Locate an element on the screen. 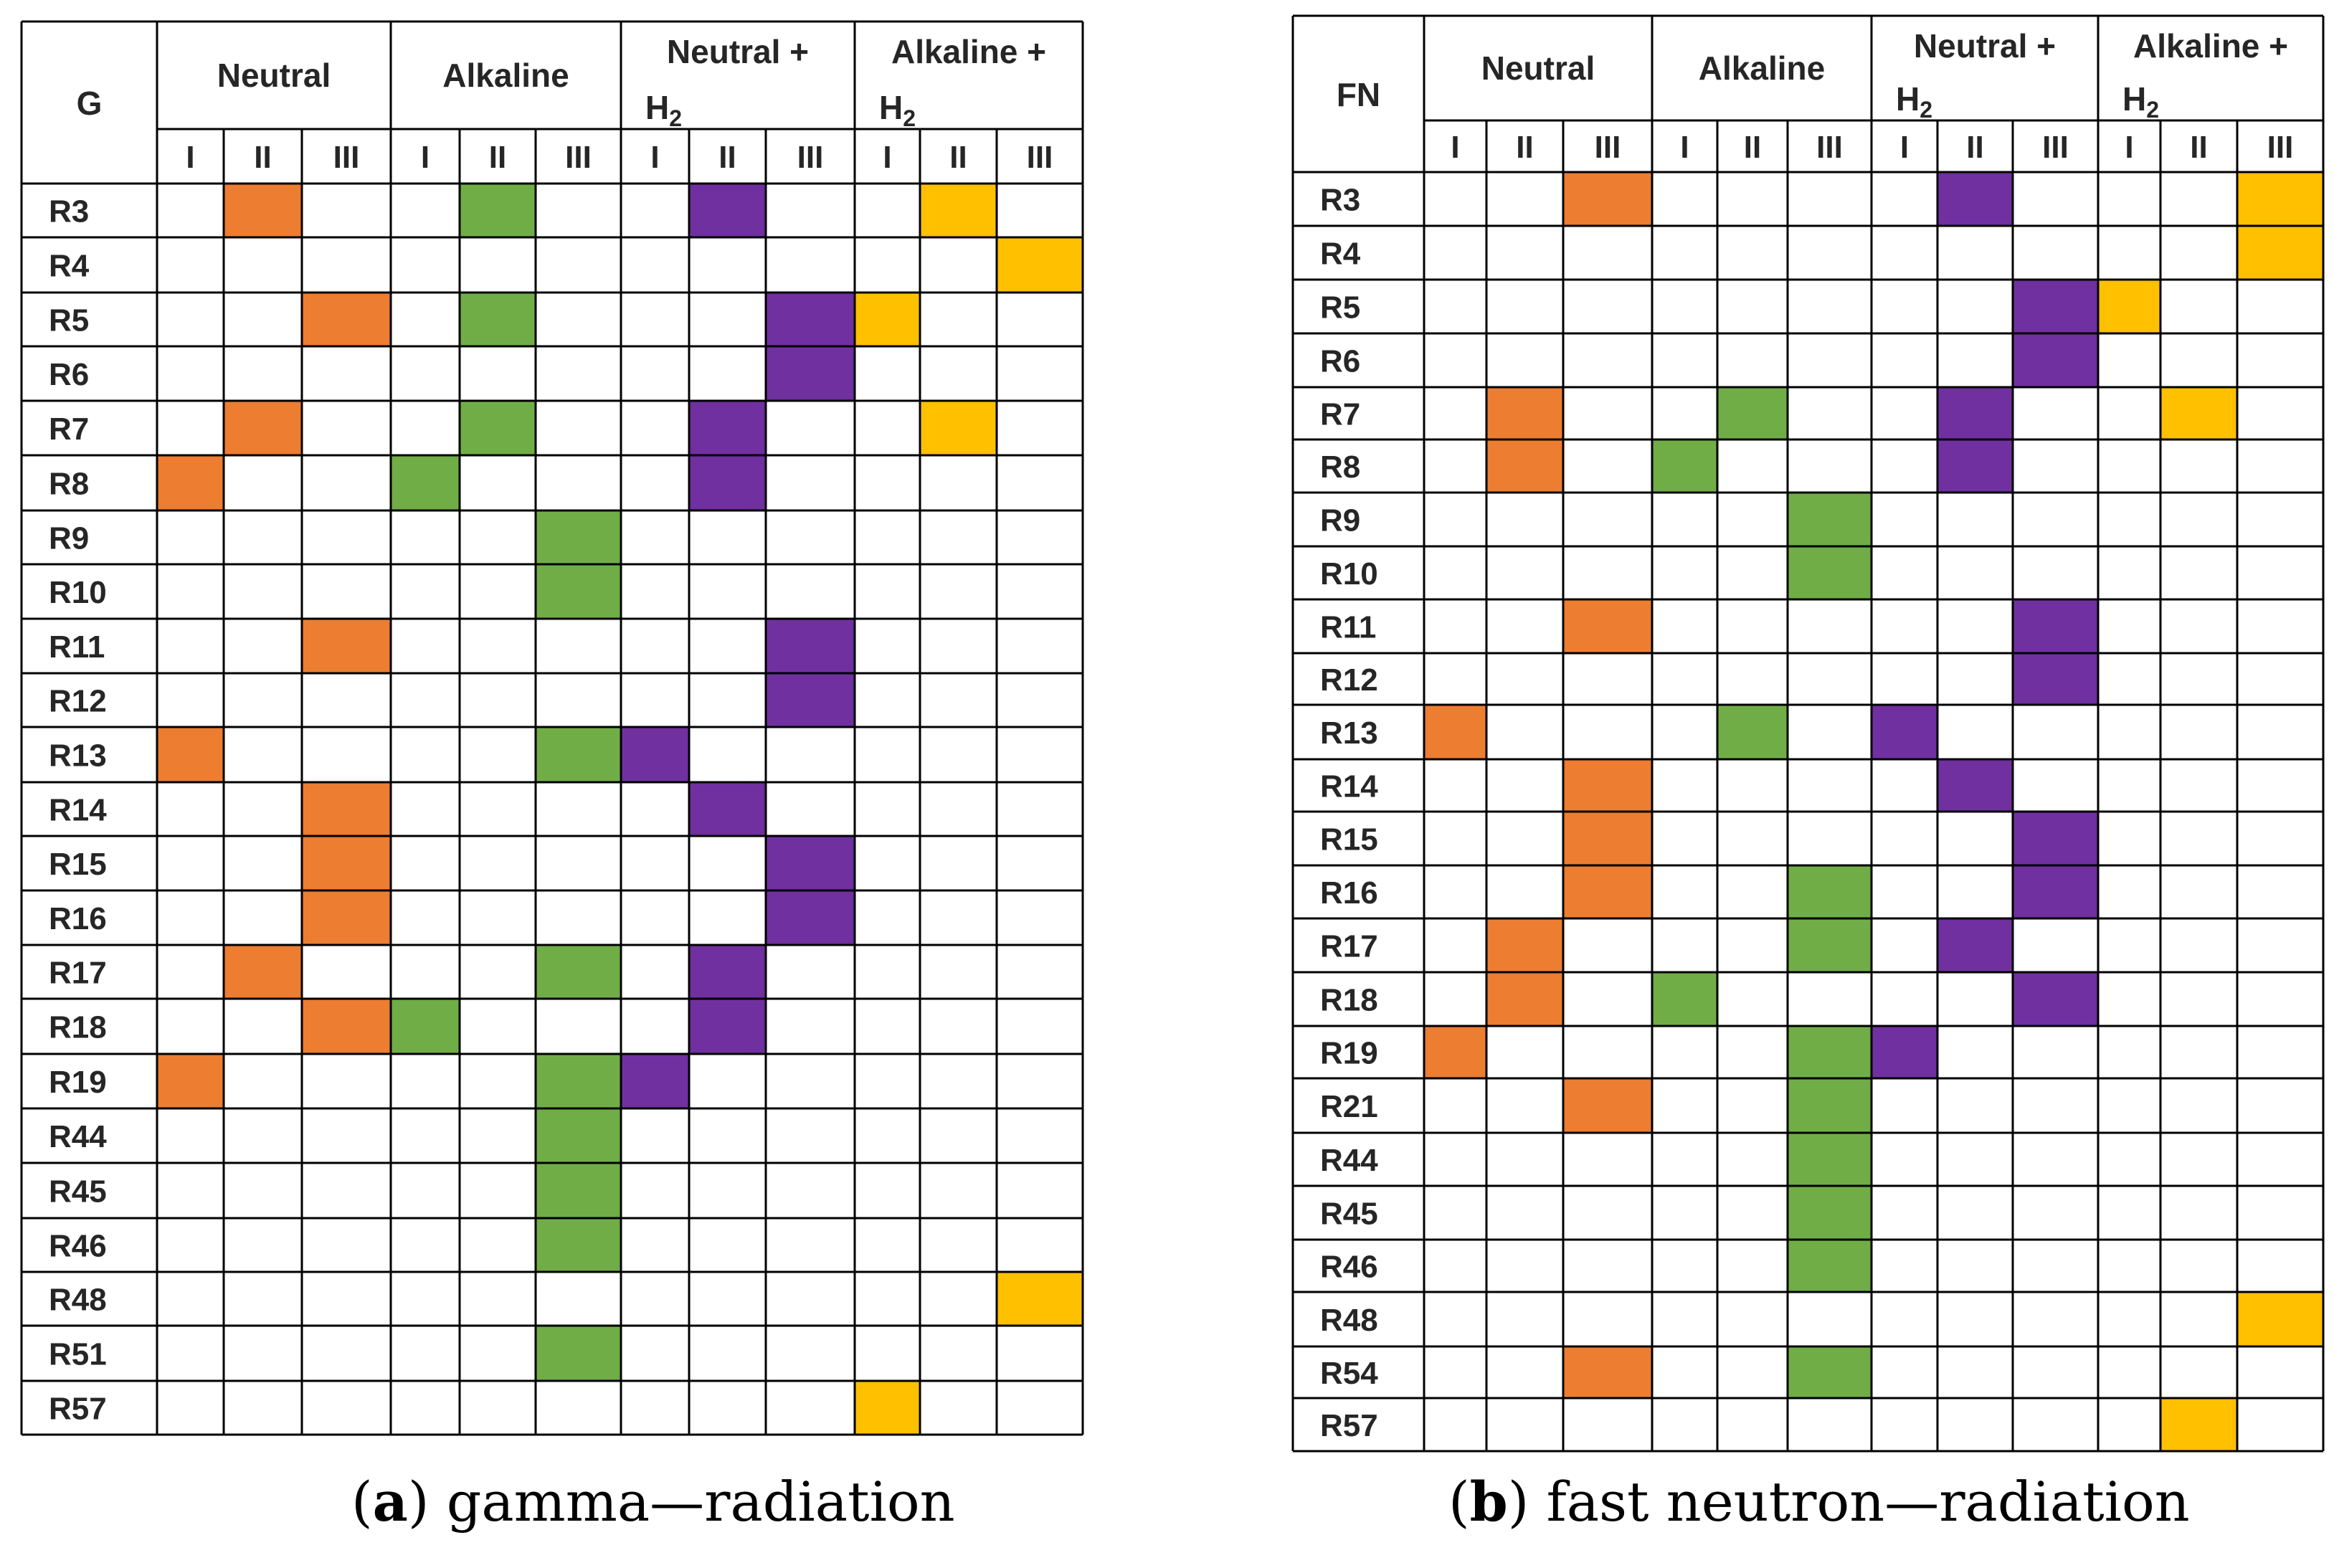 The image size is (2334, 1568). caption-gamma: (a) gamma—radiation is located at coordinates (653, 1502).